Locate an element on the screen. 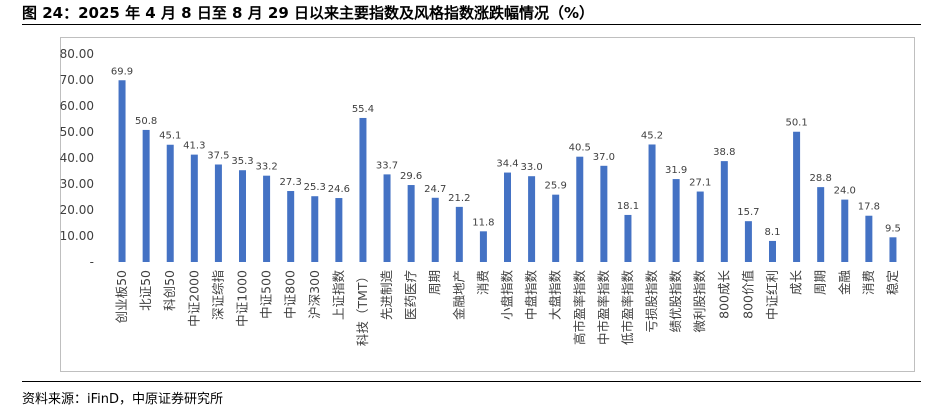 The image size is (933, 416). category-label: 金融地产 is located at coordinates (458, 295).